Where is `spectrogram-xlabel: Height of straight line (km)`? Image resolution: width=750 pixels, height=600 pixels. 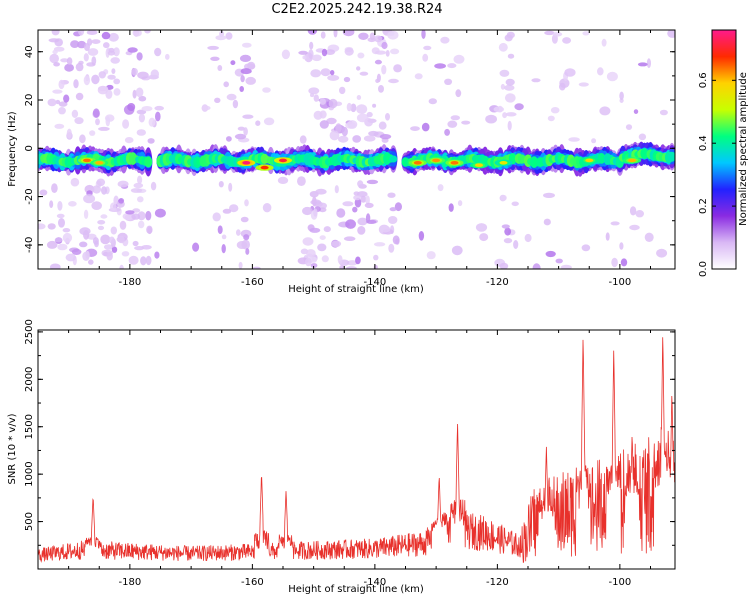 spectrogram-xlabel: Height of straight line (km) is located at coordinates (356, 289).